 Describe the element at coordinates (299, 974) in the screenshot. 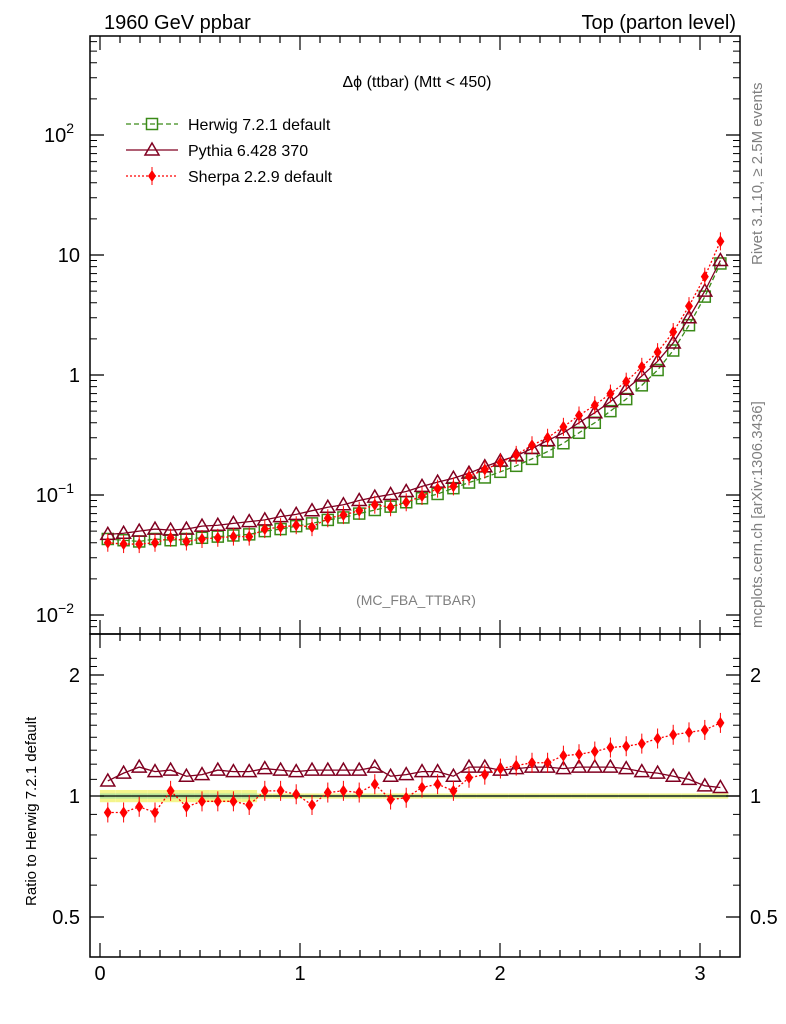

I see `x-tick-label: 1` at that location.